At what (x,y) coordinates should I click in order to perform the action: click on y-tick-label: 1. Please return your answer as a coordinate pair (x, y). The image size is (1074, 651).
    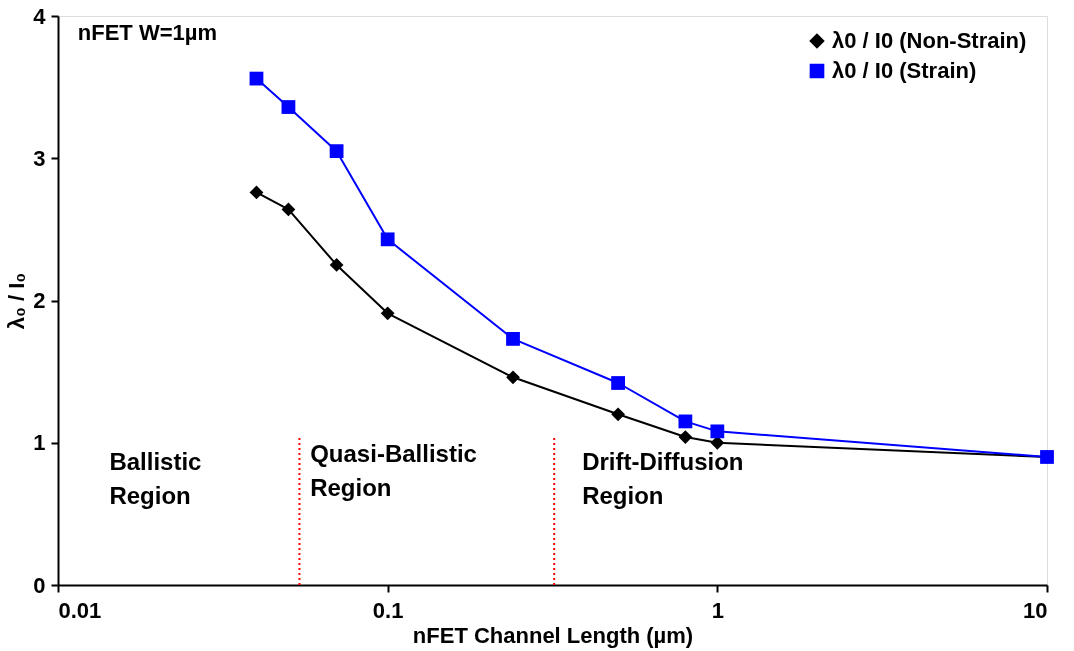
    Looking at the image, I should click on (39, 443).